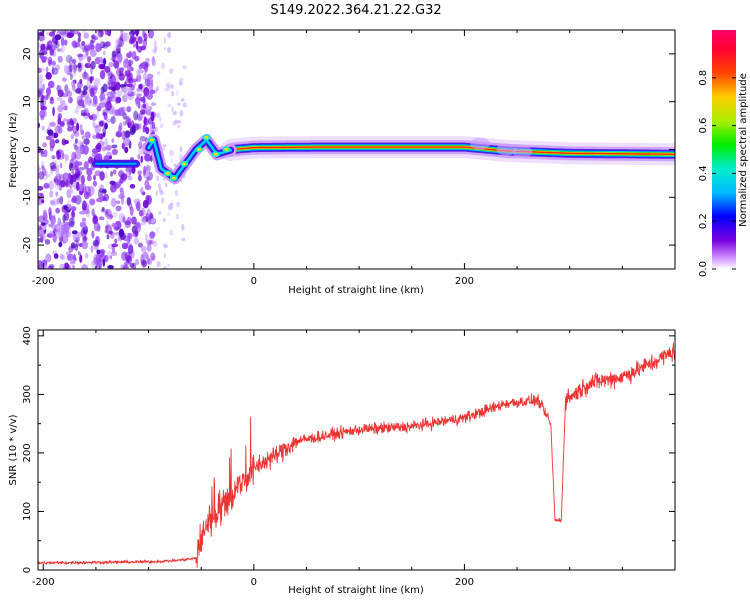  I want to click on spectrogram-ytick-label: -10, so click(27, 197).